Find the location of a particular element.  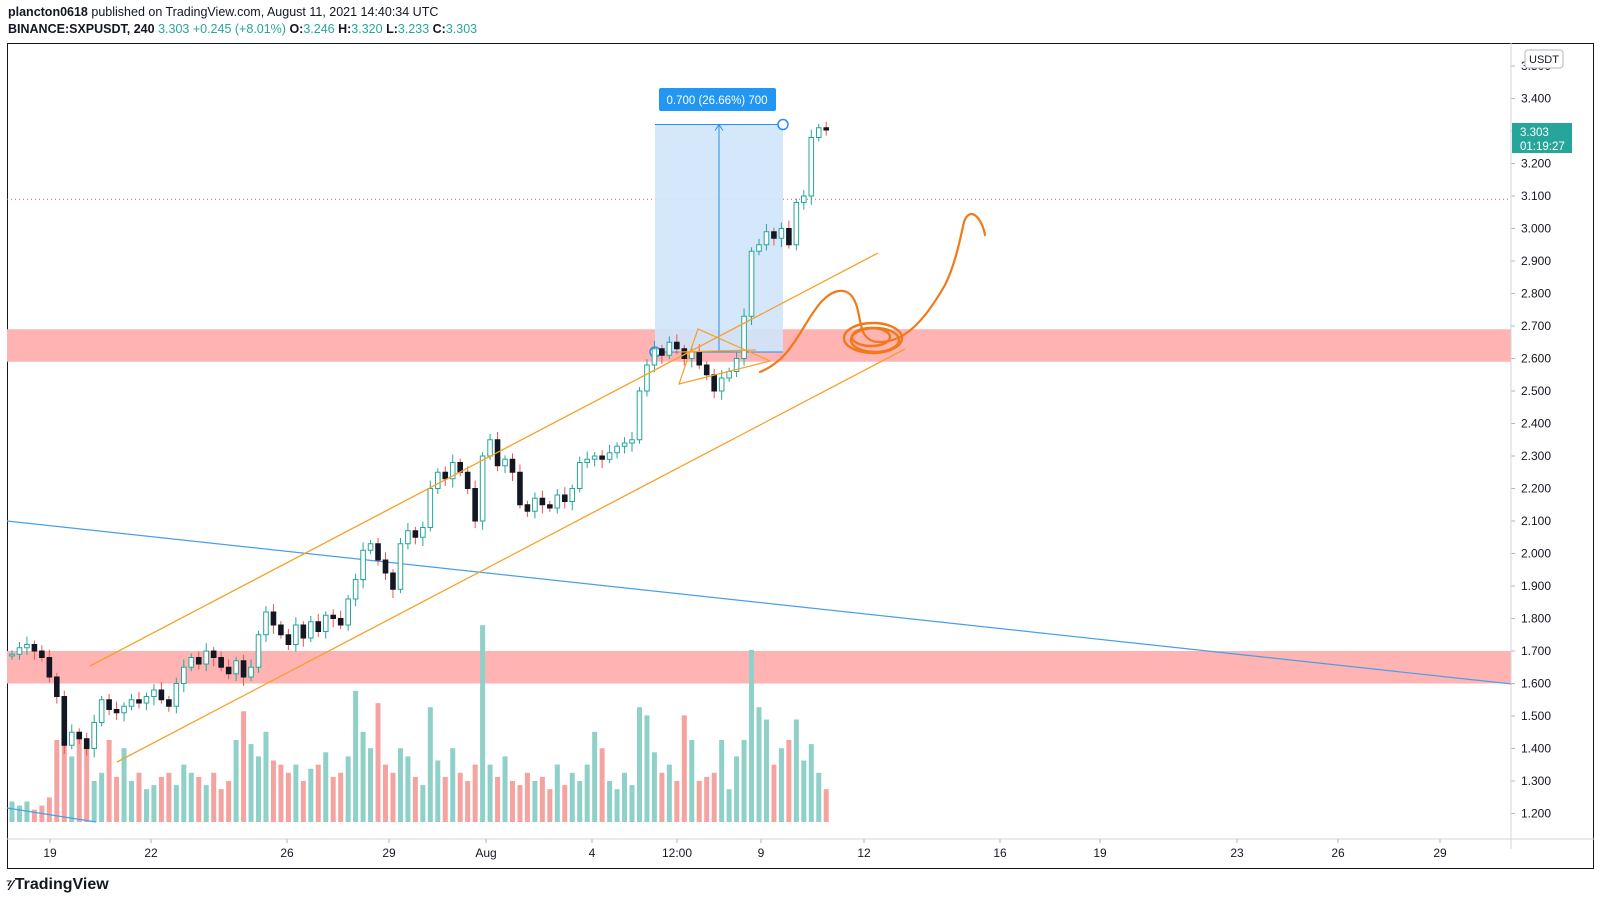

time-tick-label: 16 is located at coordinates (1000, 853).